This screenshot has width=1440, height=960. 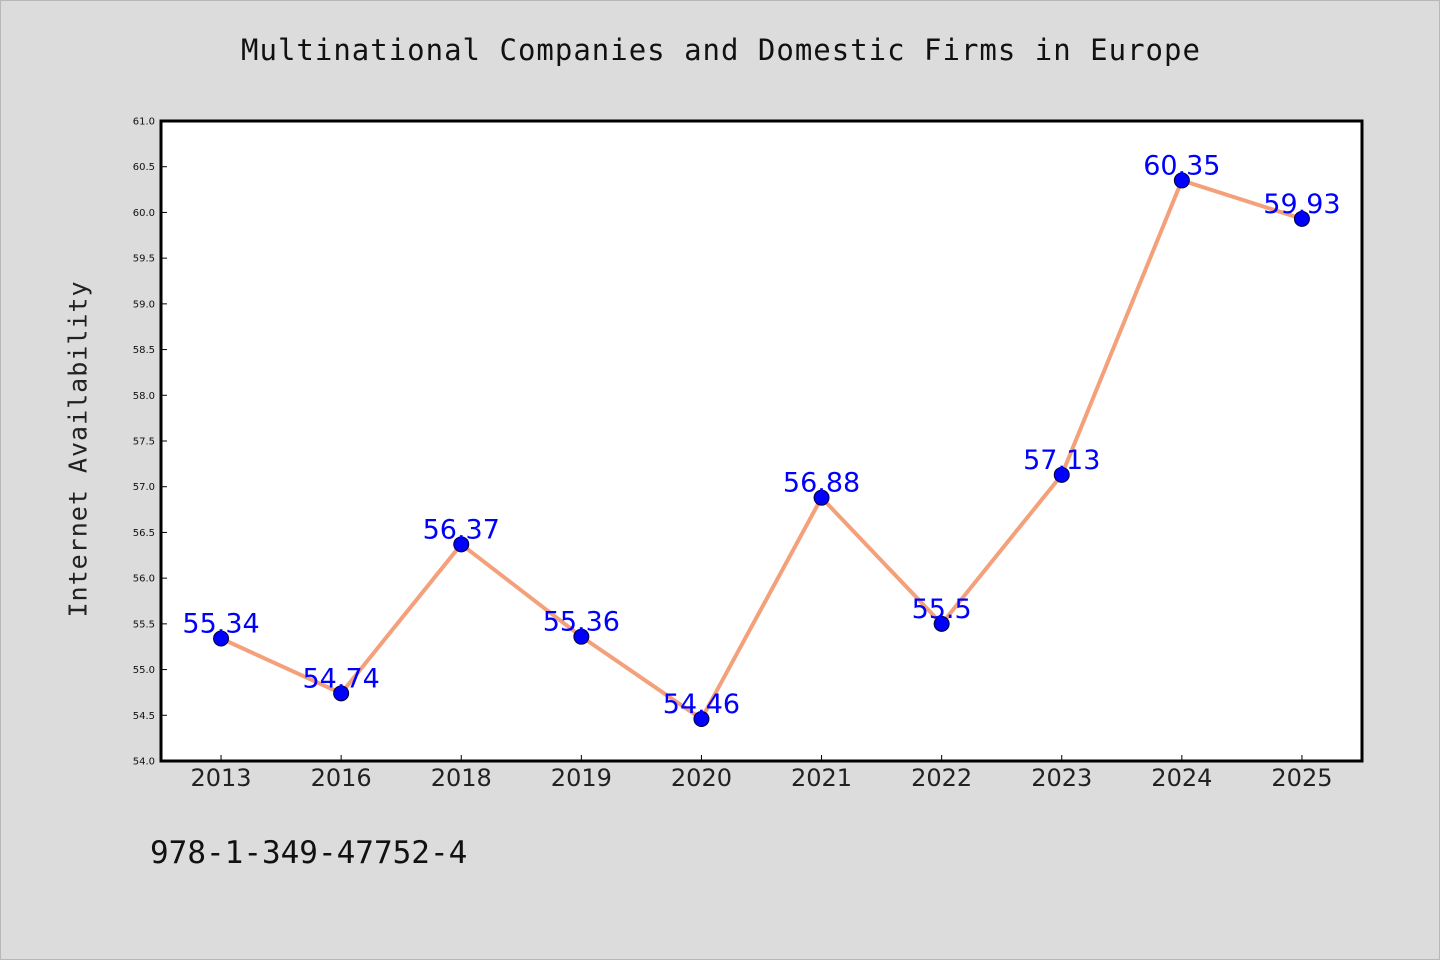 What do you see at coordinates (581, 622) in the screenshot?
I see `data-label: 55.36` at bounding box center [581, 622].